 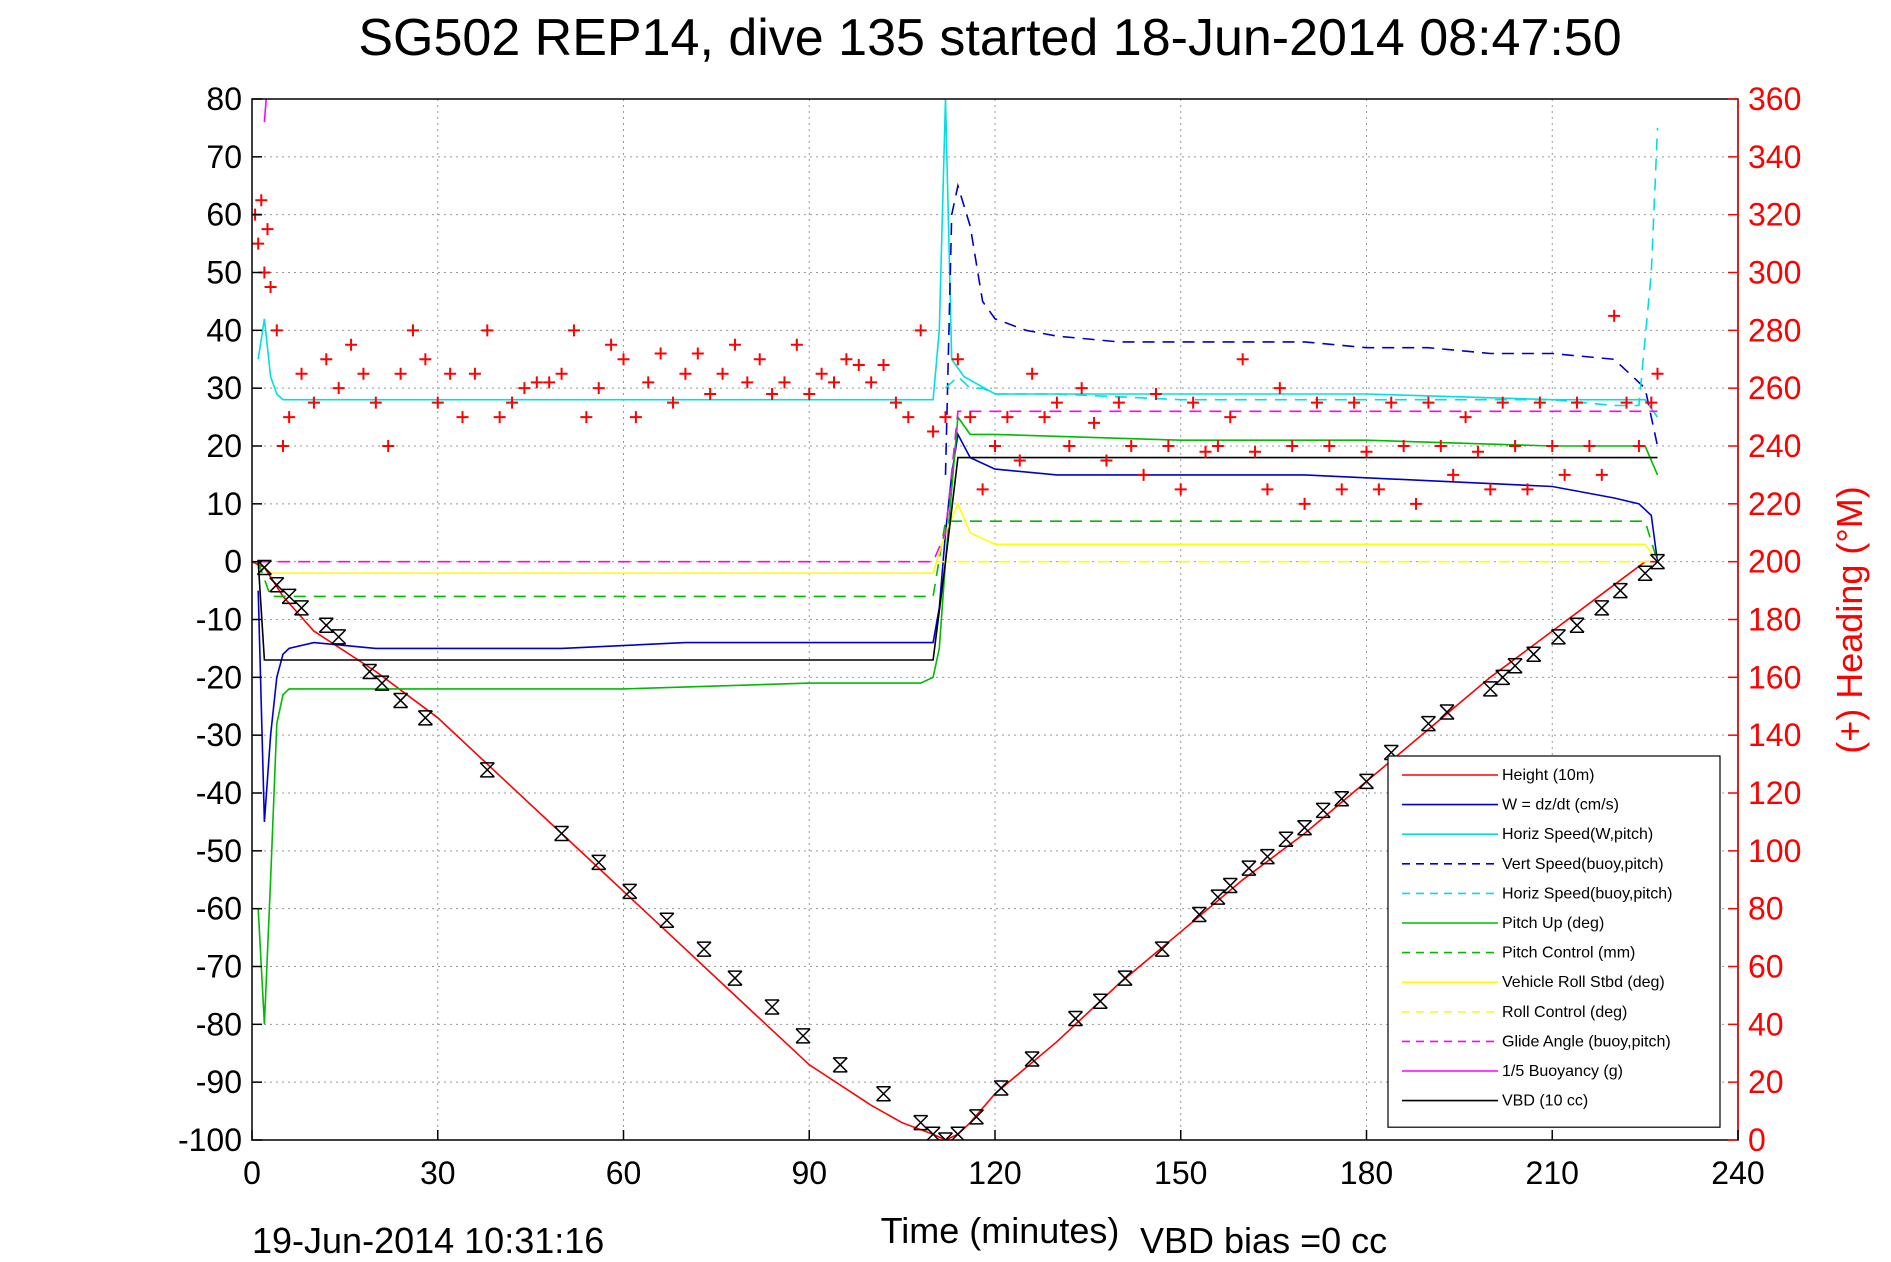 What do you see at coordinates (1774, 851) in the screenshot?
I see `right-tick-label: 100` at bounding box center [1774, 851].